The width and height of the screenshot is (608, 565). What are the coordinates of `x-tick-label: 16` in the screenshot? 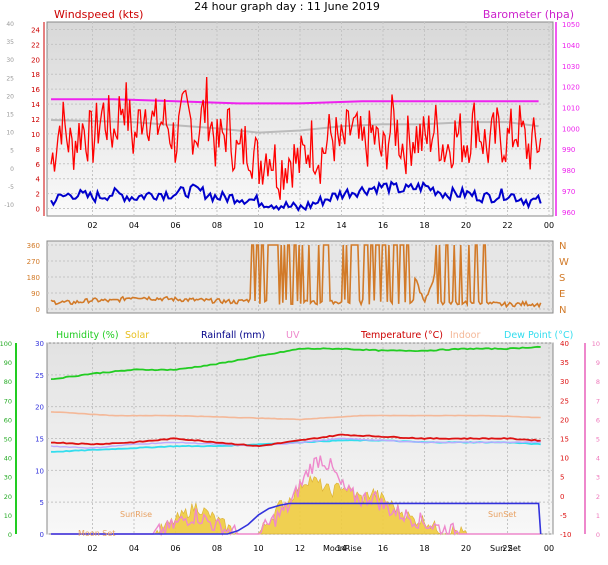 It's located at (383, 548).